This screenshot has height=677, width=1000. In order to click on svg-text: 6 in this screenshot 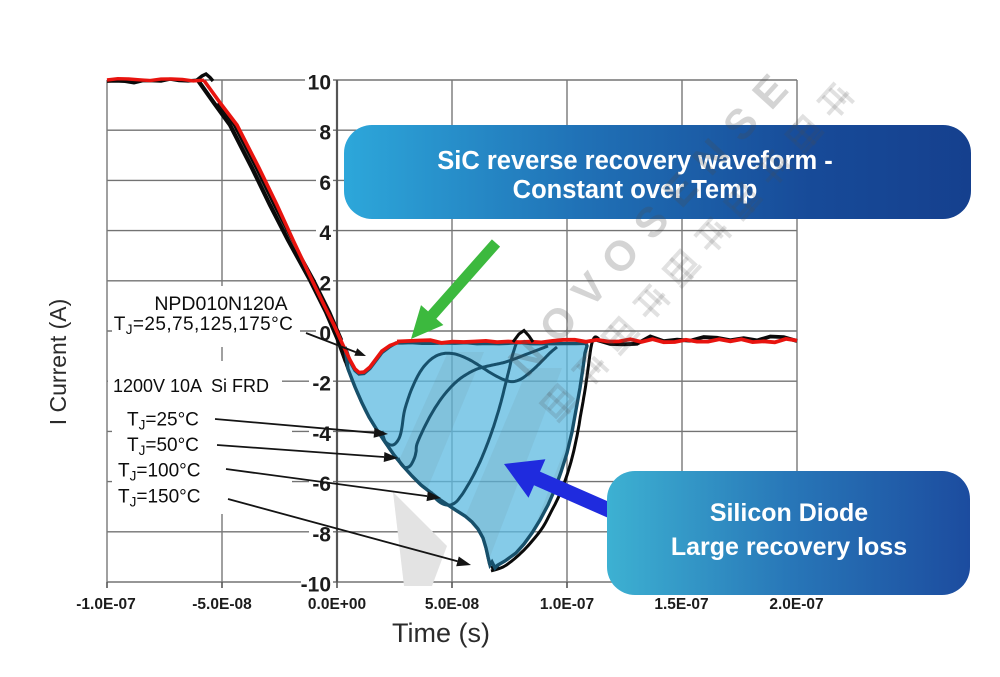, I will do `click(325, 183)`.